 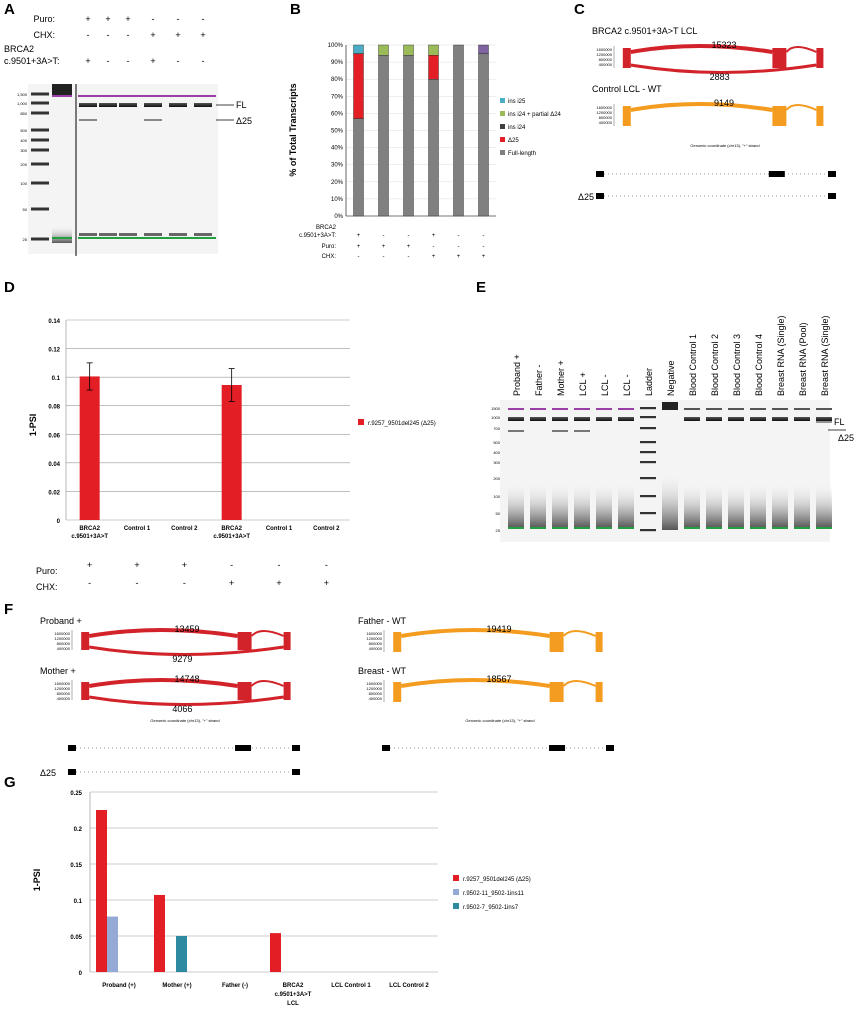 What do you see at coordinates (517, 128) in the screenshot?
I see `chart-b-legend-label: ins i24` at bounding box center [517, 128].